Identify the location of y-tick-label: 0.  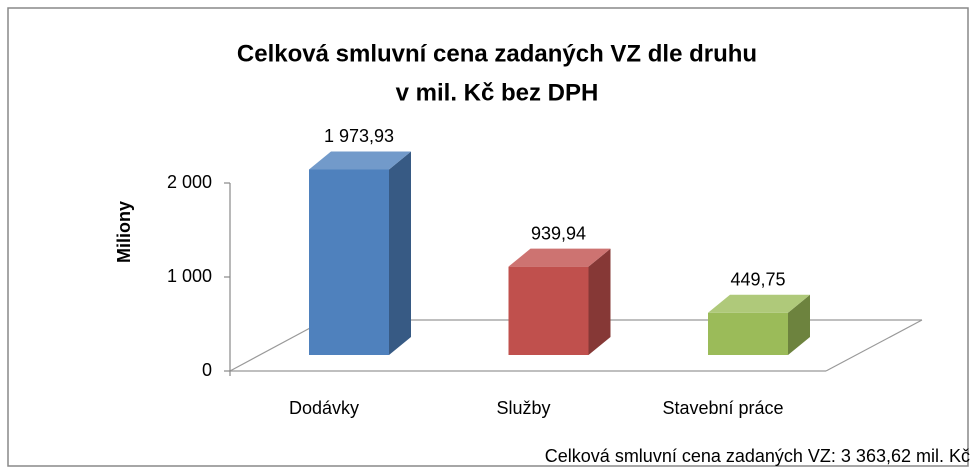
(207, 370).